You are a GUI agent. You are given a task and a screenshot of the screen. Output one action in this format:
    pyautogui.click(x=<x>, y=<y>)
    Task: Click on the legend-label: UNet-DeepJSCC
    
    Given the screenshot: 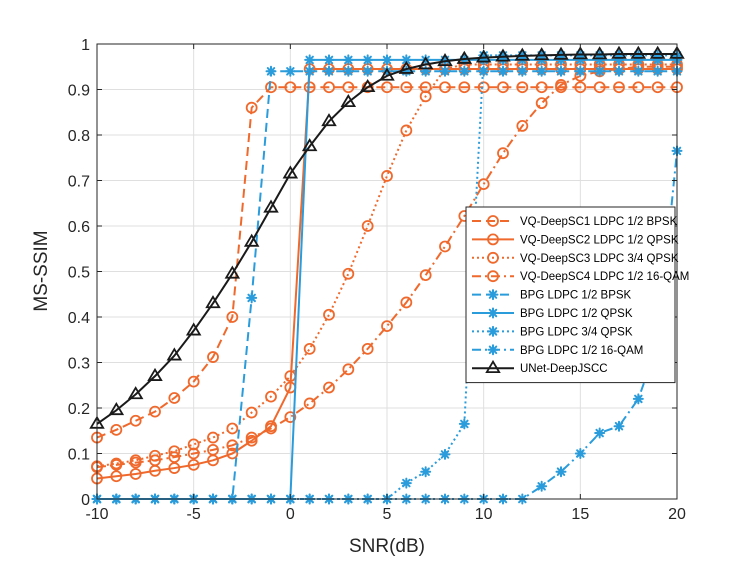 What is the action you would take?
    pyautogui.click(x=564, y=369)
    